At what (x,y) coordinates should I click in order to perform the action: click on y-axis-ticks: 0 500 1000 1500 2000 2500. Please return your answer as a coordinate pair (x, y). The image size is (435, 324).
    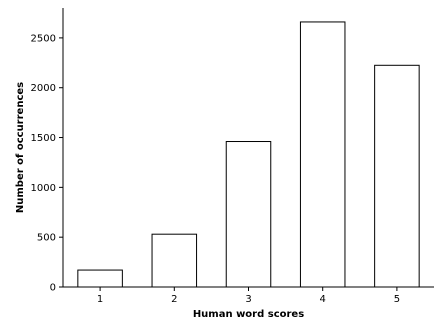
    Looking at the image, I should click on (47, 163).